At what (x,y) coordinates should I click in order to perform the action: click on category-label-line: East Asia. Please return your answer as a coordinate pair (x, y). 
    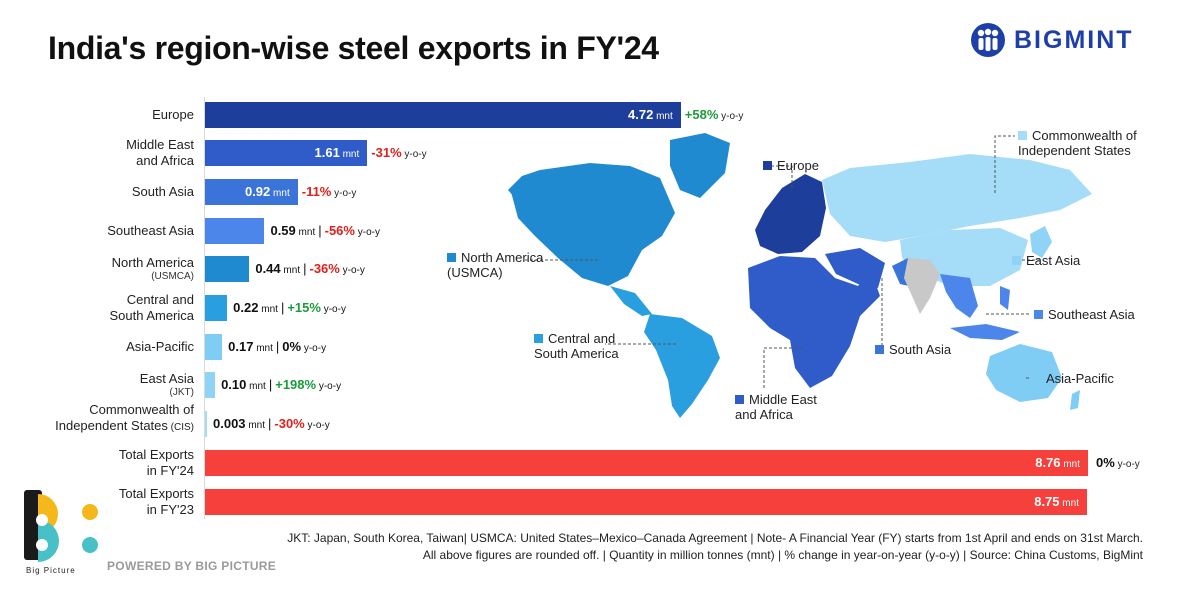
    Looking at the image, I should click on (166, 378).